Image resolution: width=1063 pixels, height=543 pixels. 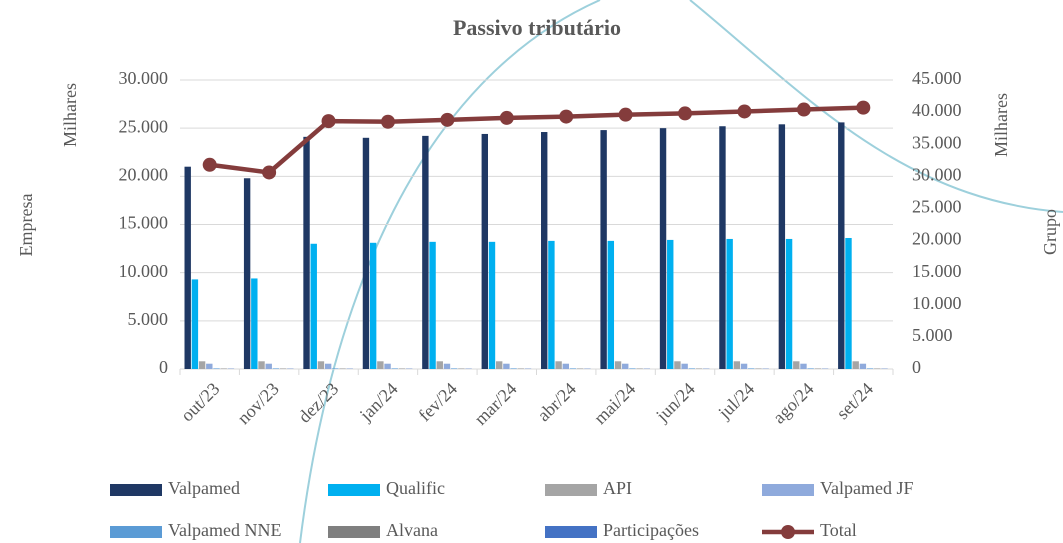 What do you see at coordinates (838, 530) in the screenshot?
I see `legend-label: Total` at bounding box center [838, 530].